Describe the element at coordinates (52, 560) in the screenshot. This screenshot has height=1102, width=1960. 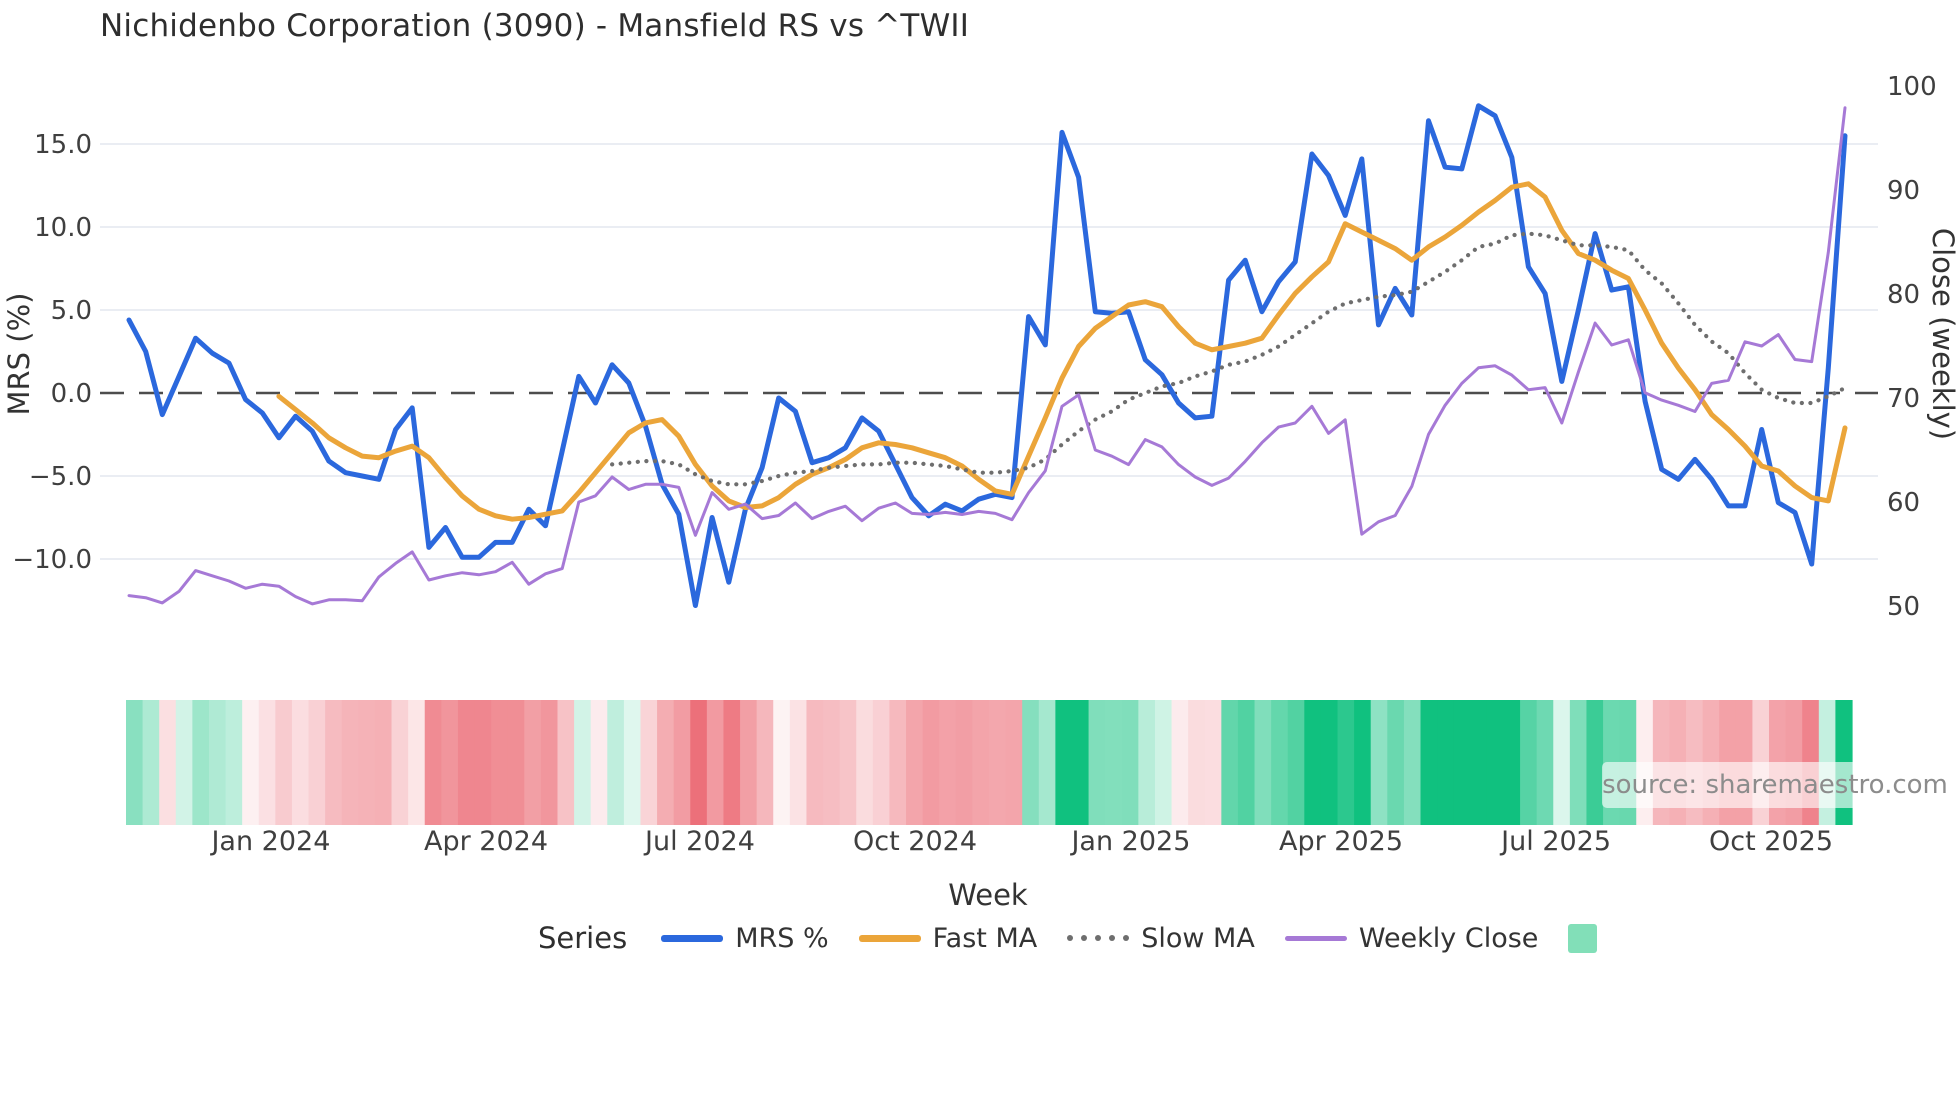
I see `y-left-tick-label: −10.0` at that location.